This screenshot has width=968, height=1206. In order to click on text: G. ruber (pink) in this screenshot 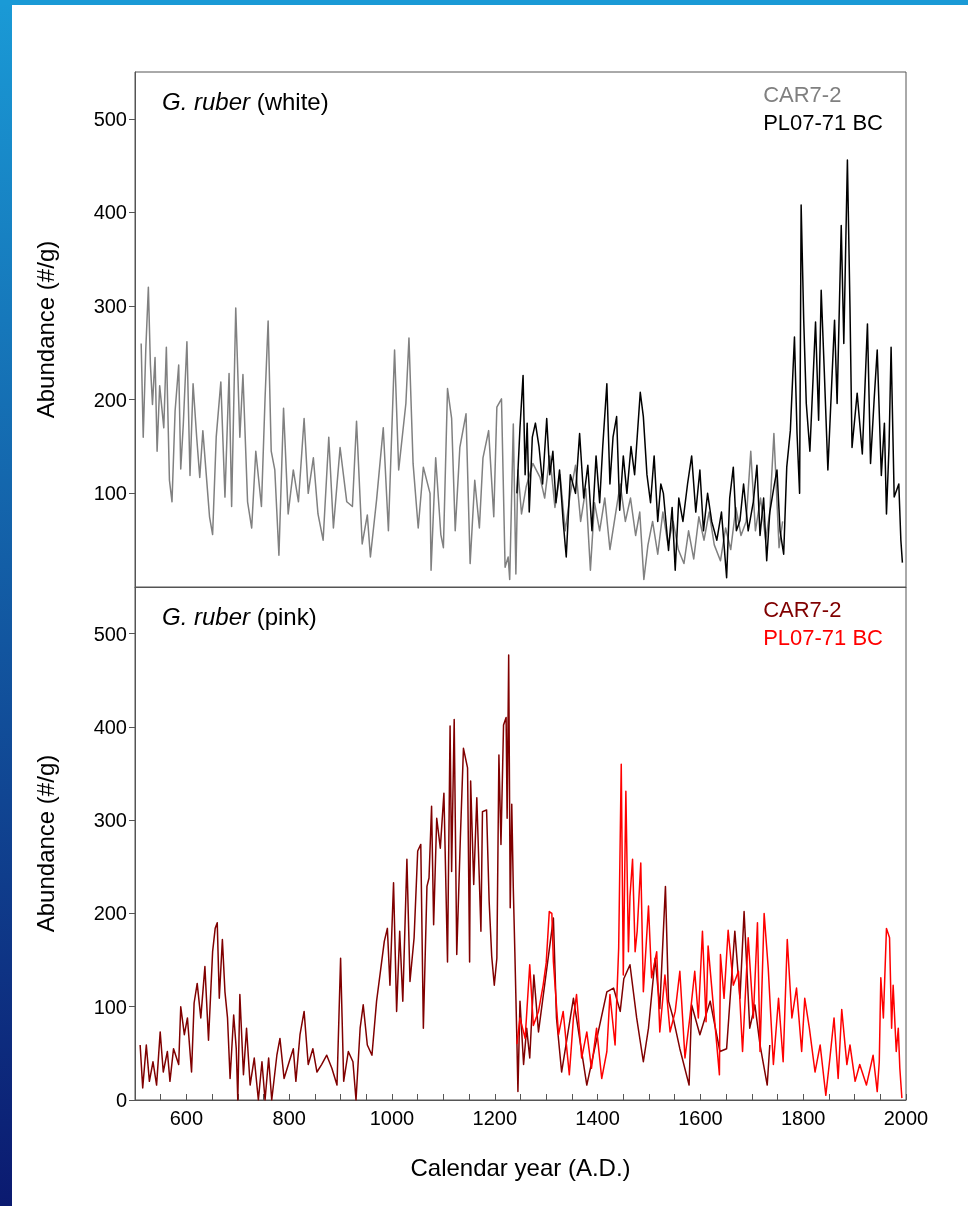, I will do `click(239, 616)`.